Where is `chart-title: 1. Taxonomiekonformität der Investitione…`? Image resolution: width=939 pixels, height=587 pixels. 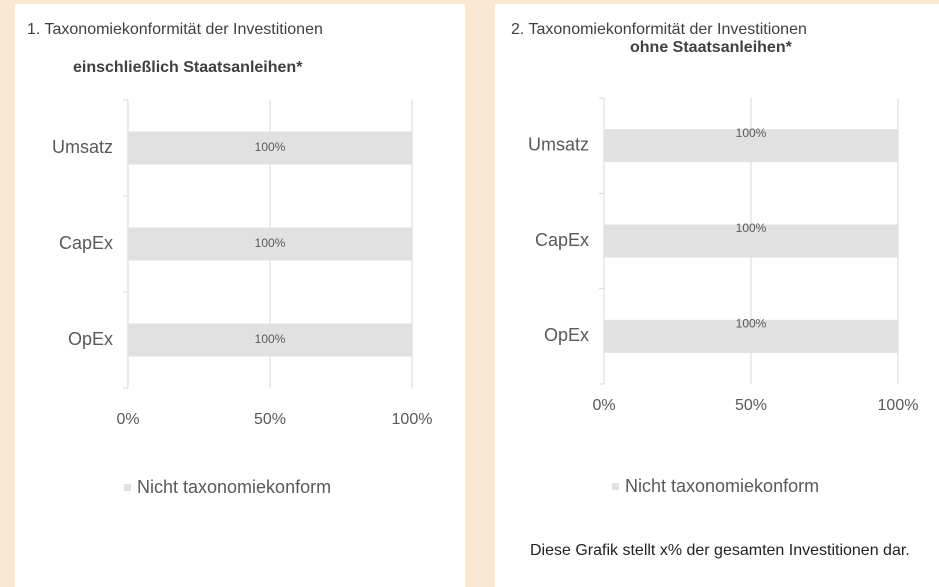
chart-title: 1. Taxonomiekonformität der Investitione… is located at coordinates (175, 29).